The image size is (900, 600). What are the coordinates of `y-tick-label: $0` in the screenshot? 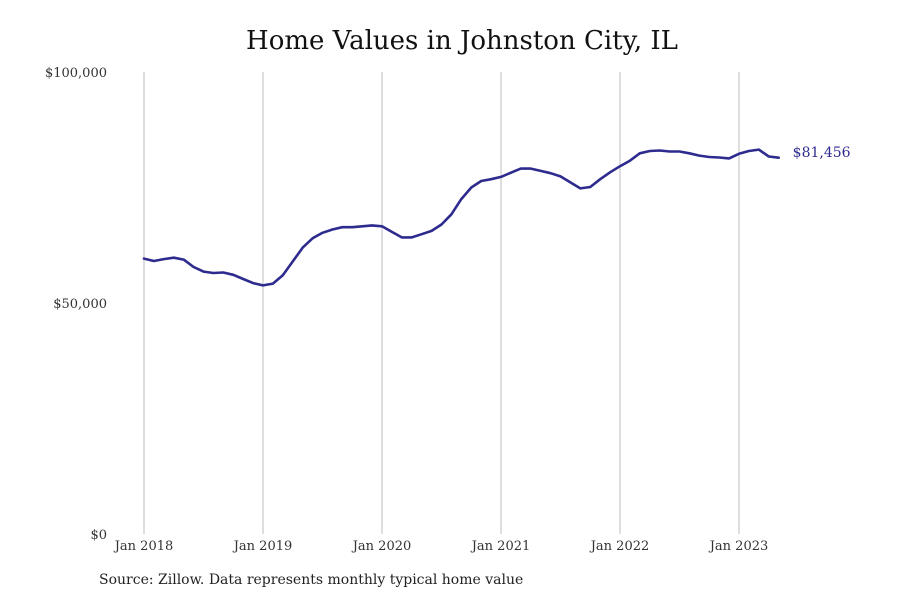 It's located at (98, 535).